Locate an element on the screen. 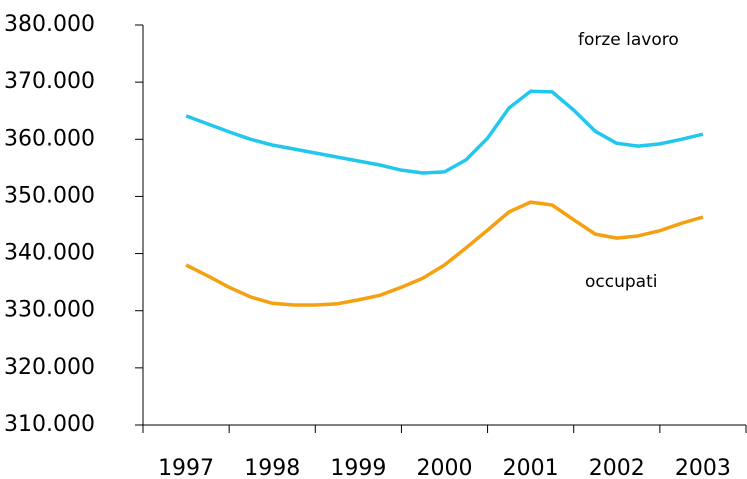 The image size is (747, 479). y-tick-label: 370.000 is located at coordinates (49, 81).